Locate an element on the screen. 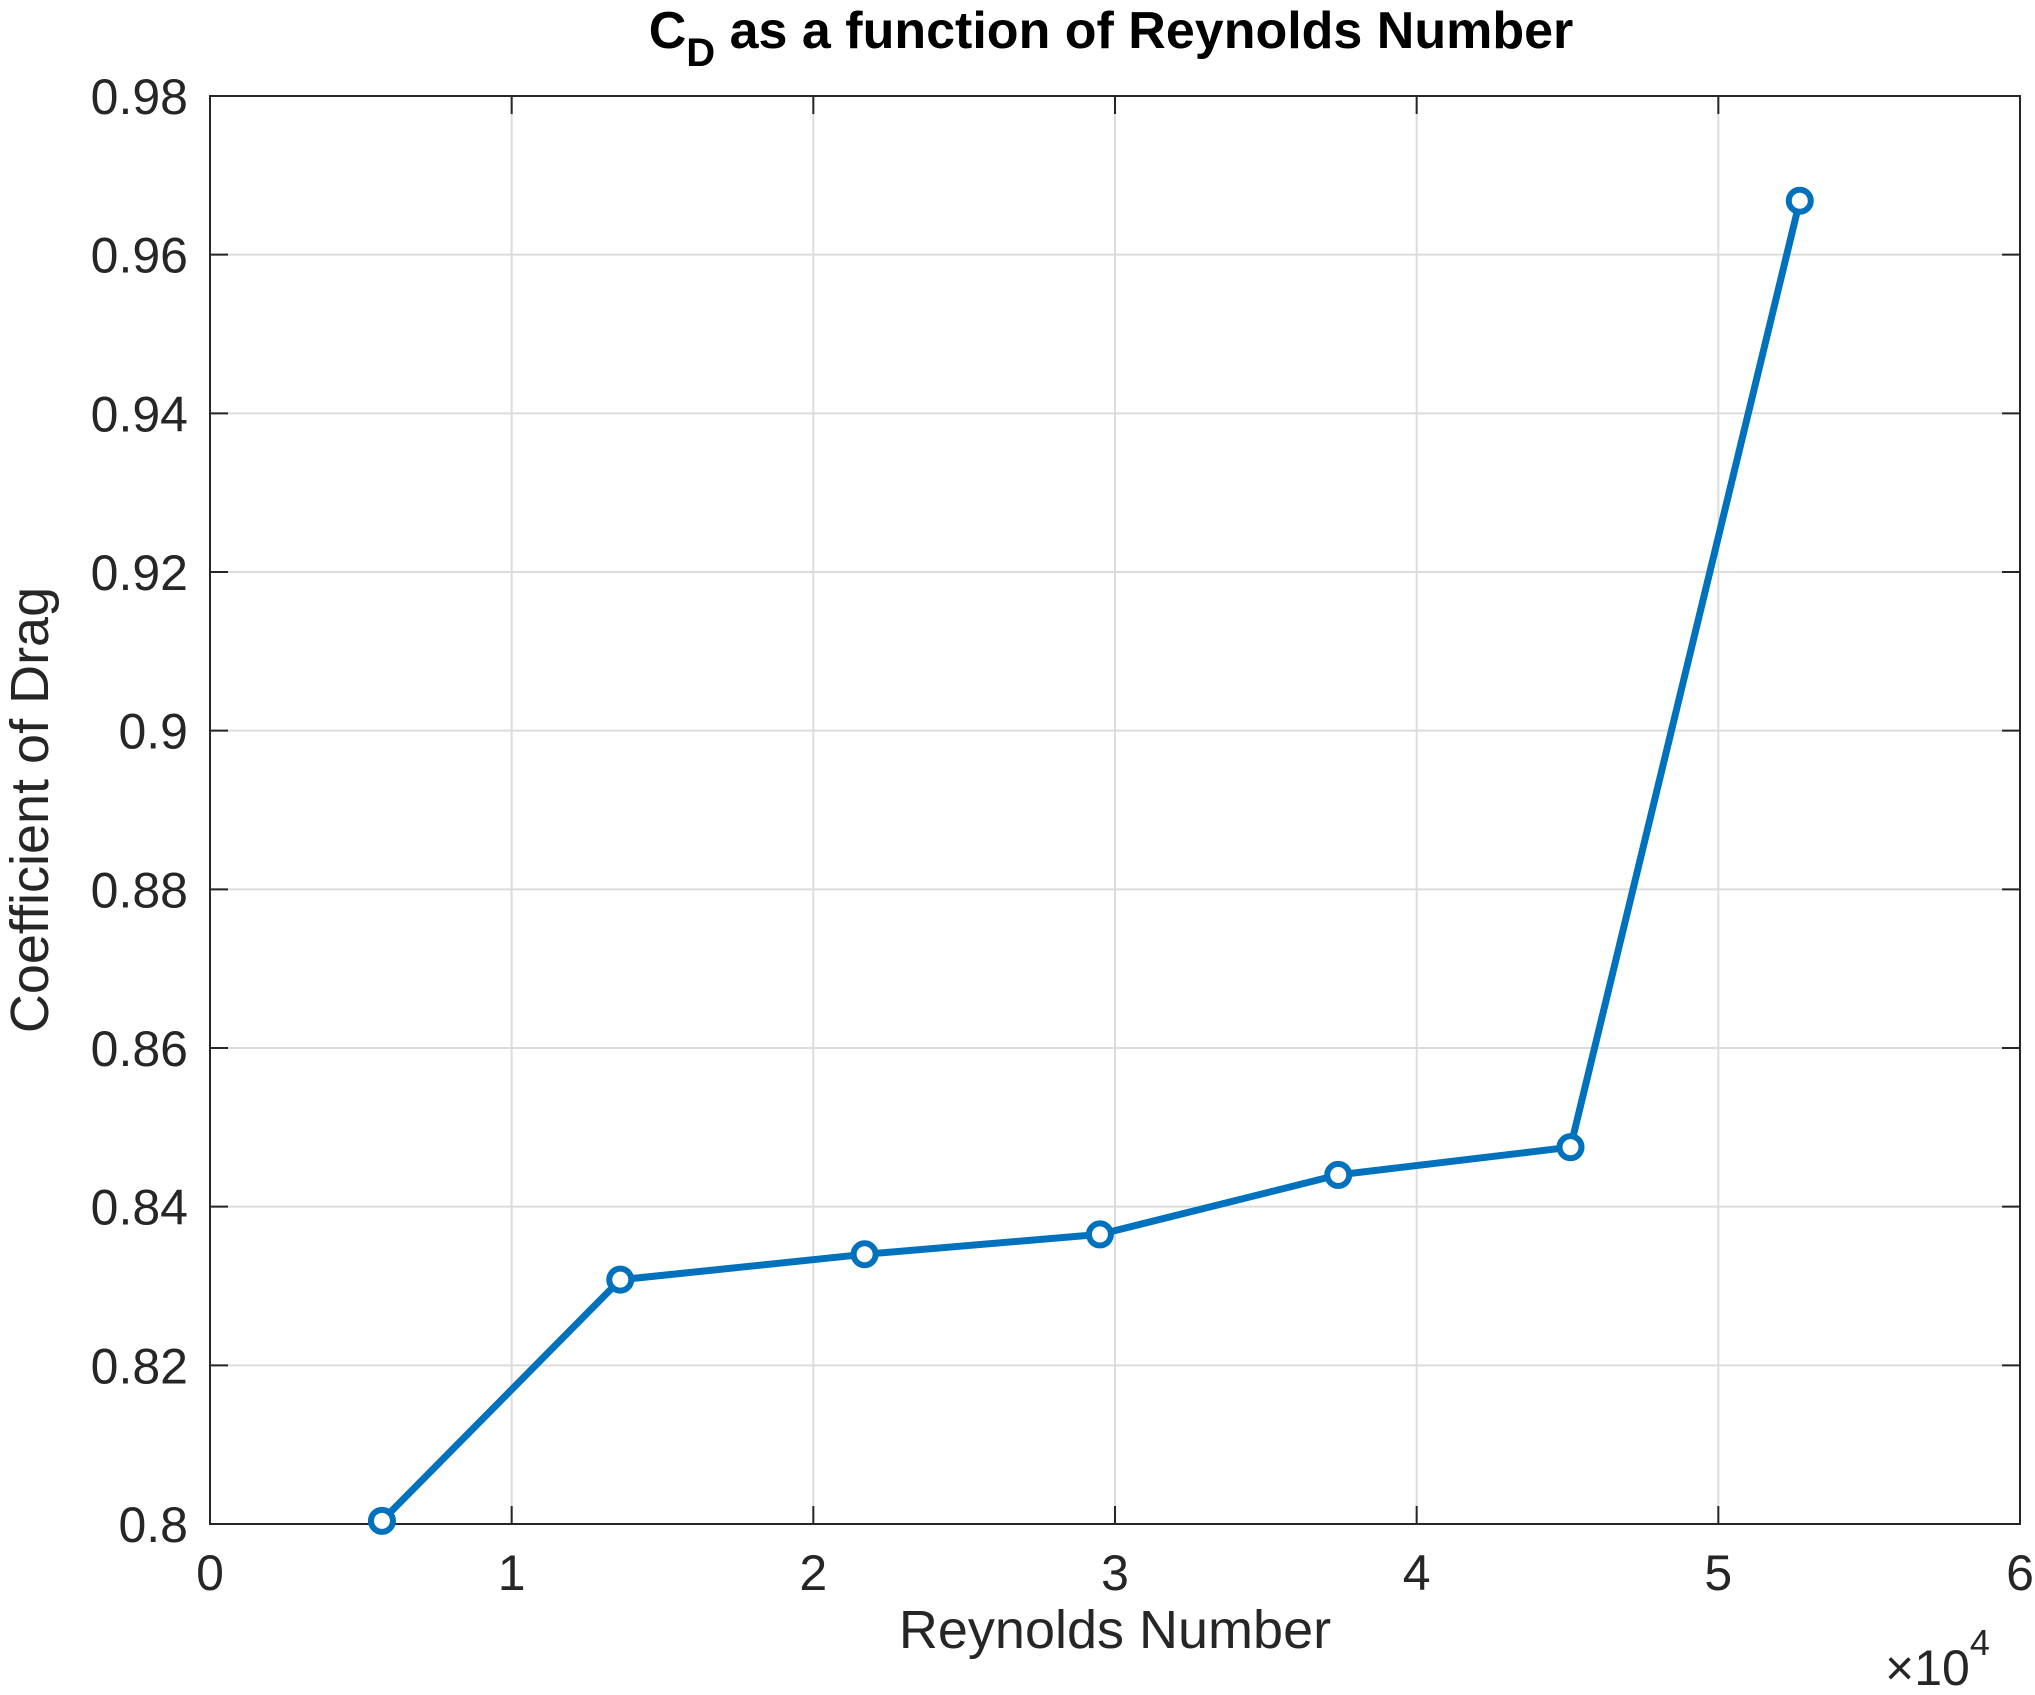  y-tick-label: 0.98 is located at coordinates (139, 97).